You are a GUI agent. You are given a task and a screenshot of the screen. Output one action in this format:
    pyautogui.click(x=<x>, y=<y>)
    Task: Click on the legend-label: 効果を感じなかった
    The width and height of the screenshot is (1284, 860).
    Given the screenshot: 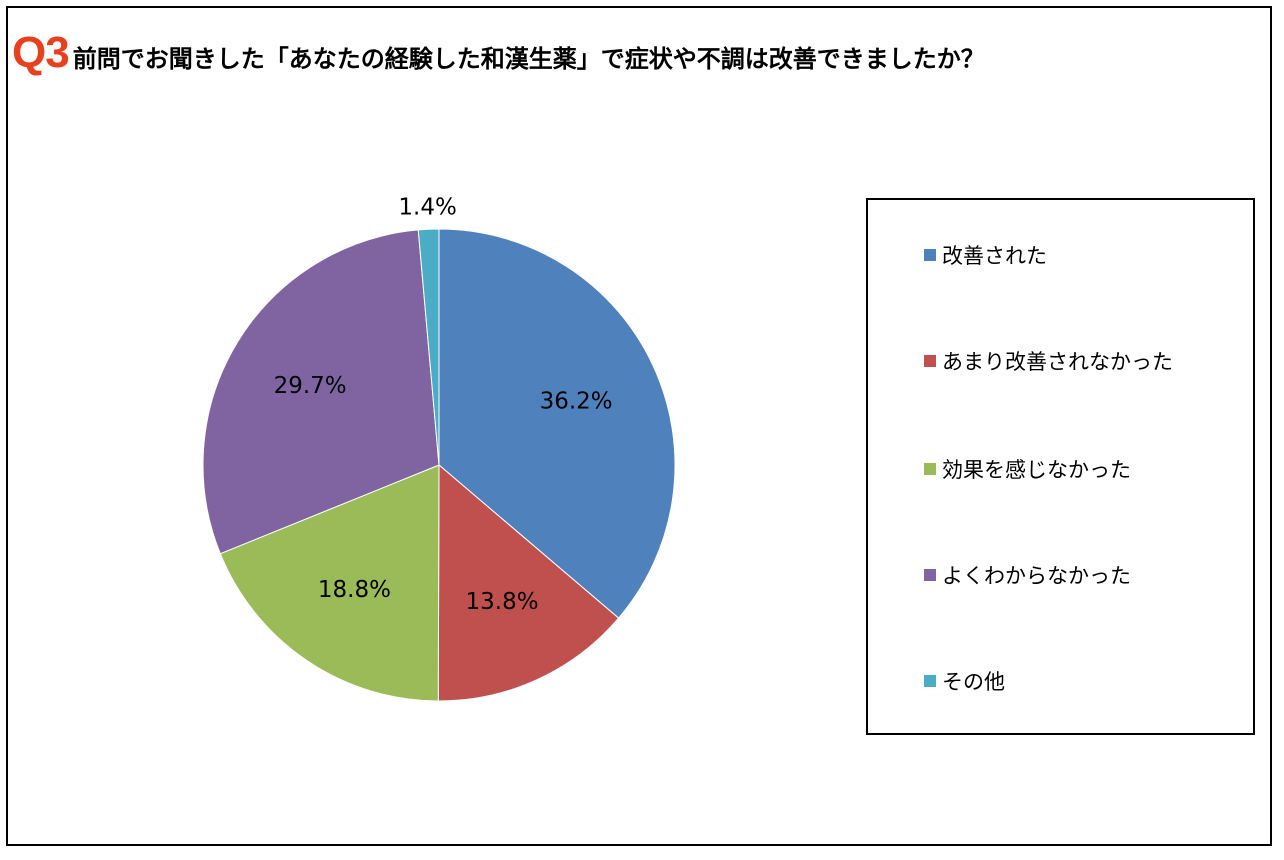 What is the action you would take?
    pyautogui.click(x=1036, y=470)
    